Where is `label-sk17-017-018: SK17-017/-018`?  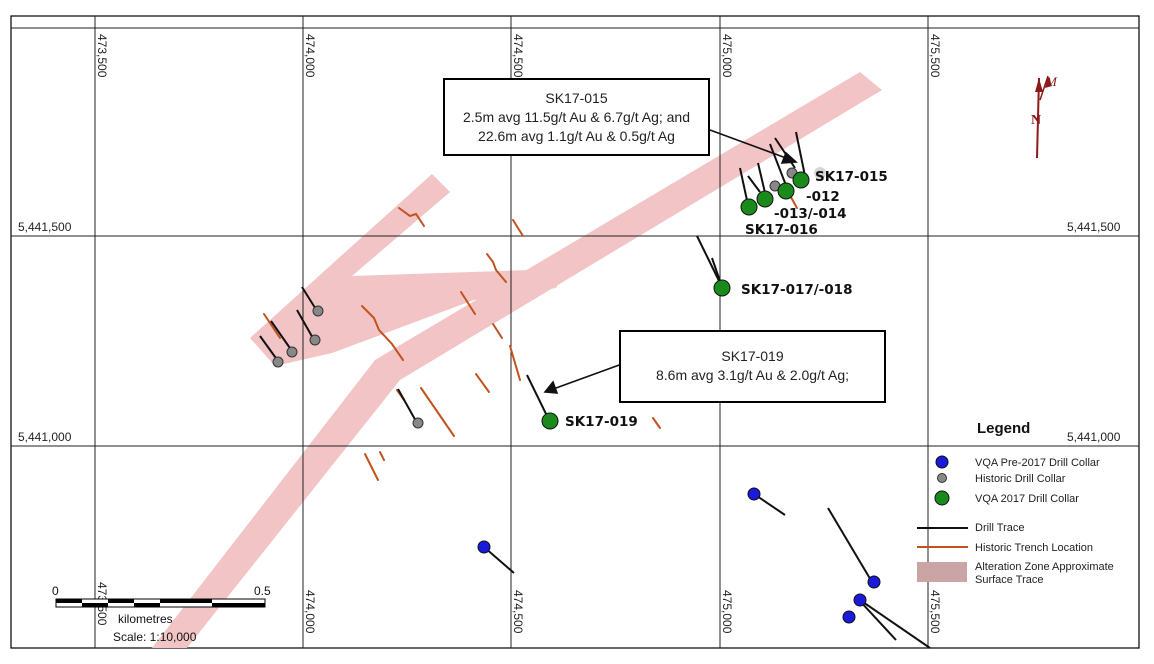
label-sk17-017-018: SK17-017/-018 is located at coordinates (796, 290).